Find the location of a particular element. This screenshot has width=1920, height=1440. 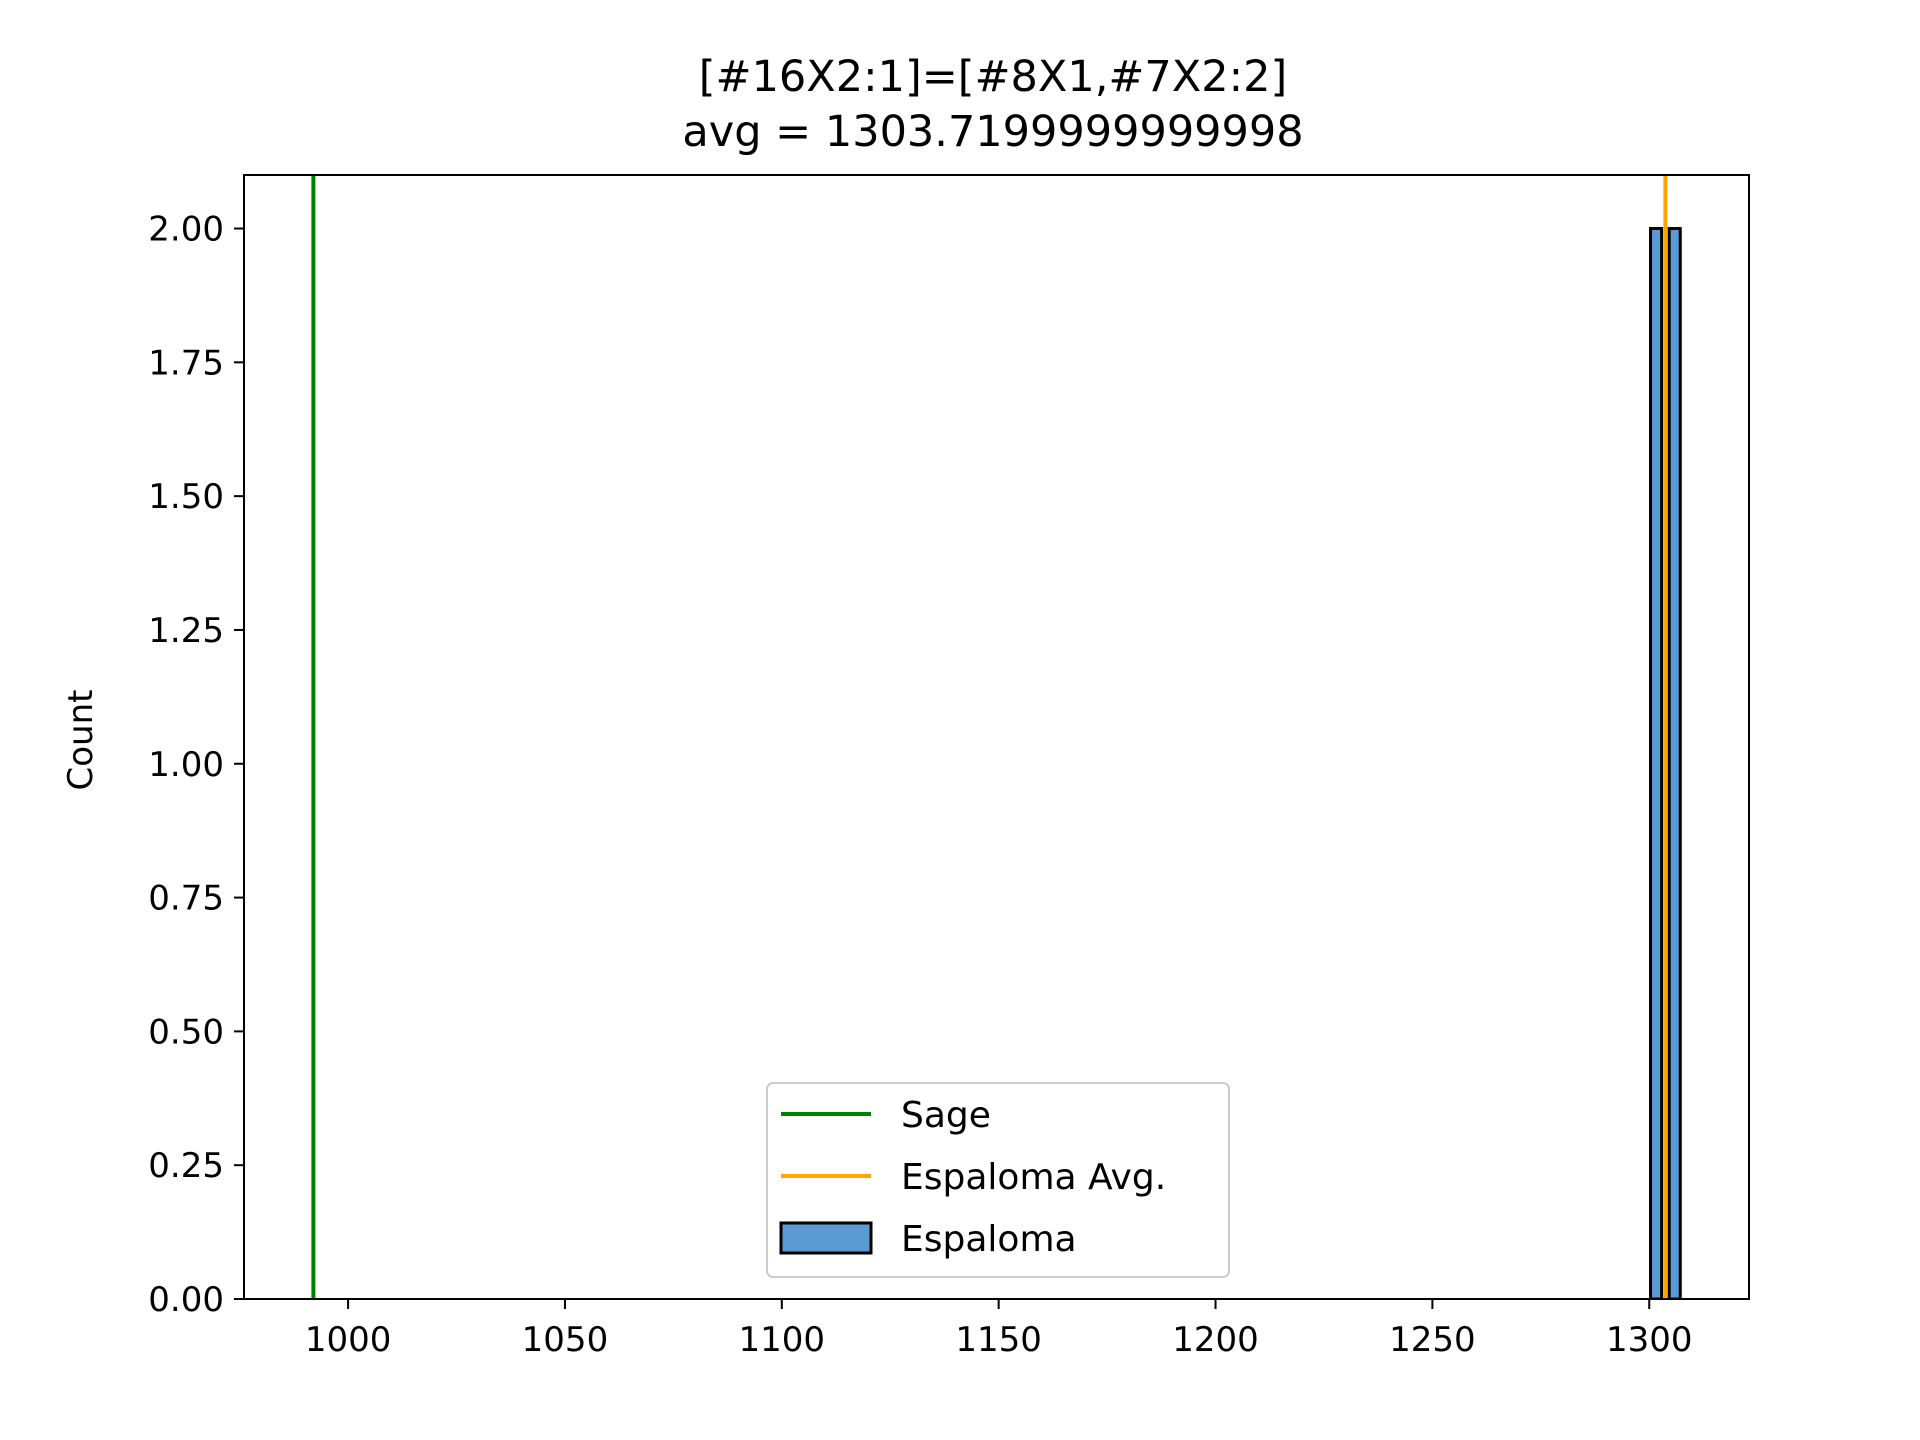

x-tick-label: 1150 is located at coordinates (998, 1340).